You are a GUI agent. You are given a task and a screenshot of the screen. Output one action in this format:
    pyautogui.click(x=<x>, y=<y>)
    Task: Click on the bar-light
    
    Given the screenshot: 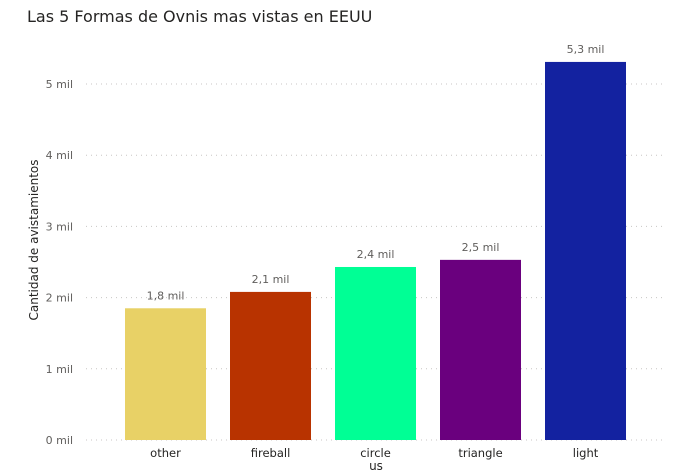 What is the action you would take?
    pyautogui.click(x=585, y=250)
    